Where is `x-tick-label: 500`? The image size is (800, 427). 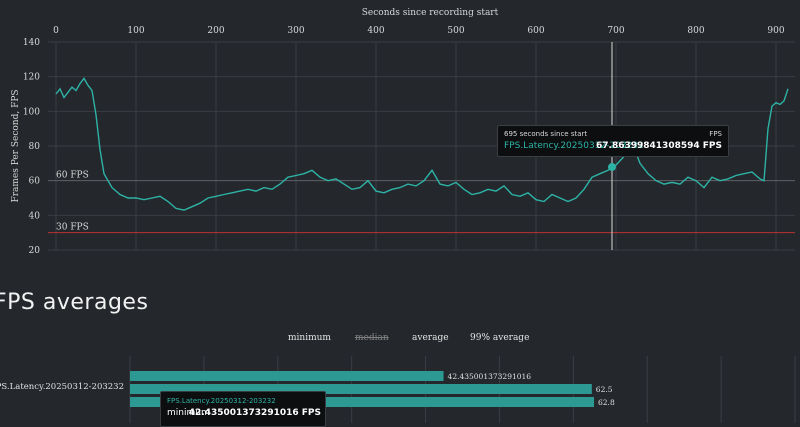 x-tick-label: 500 is located at coordinates (455, 31).